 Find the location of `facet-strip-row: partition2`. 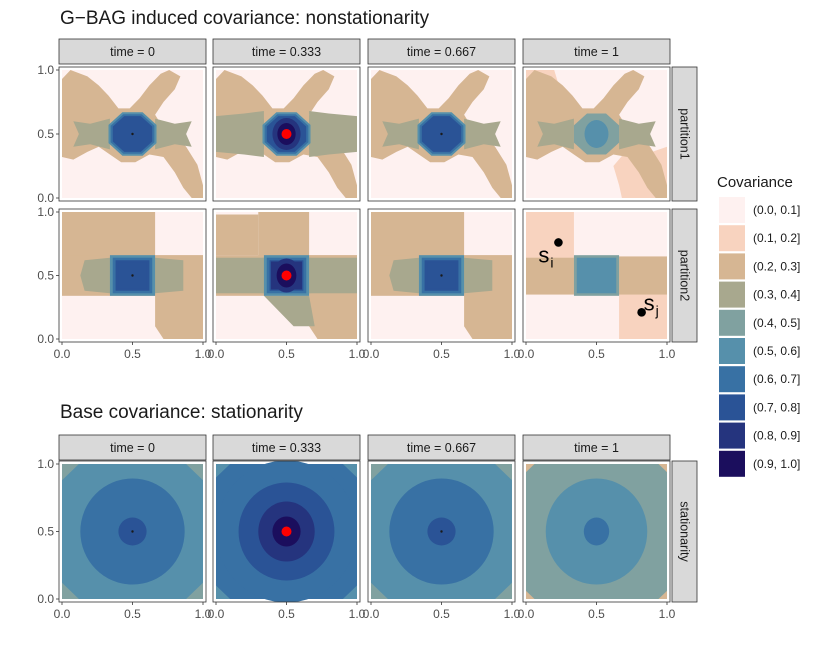

facet-strip-row: partition2 is located at coordinates (684, 275).